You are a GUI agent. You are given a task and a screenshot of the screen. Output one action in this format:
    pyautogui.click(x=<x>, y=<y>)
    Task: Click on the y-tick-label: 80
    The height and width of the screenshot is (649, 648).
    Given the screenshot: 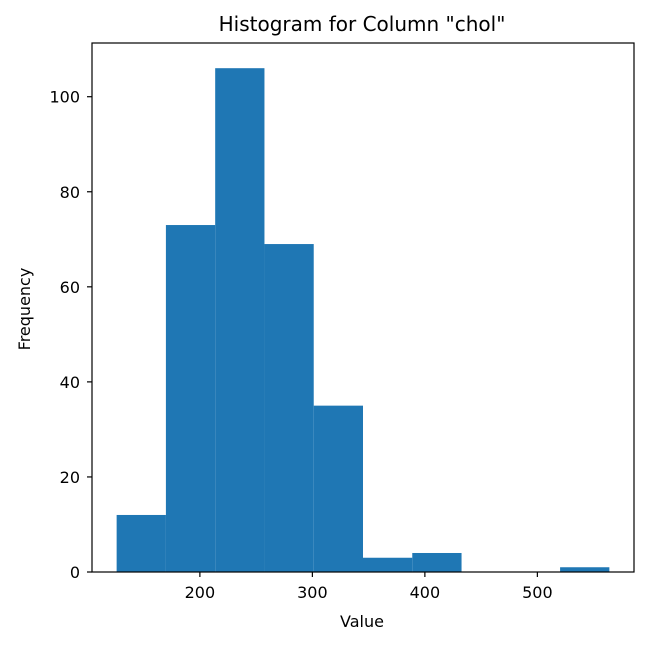 What is the action you would take?
    pyautogui.click(x=70, y=192)
    